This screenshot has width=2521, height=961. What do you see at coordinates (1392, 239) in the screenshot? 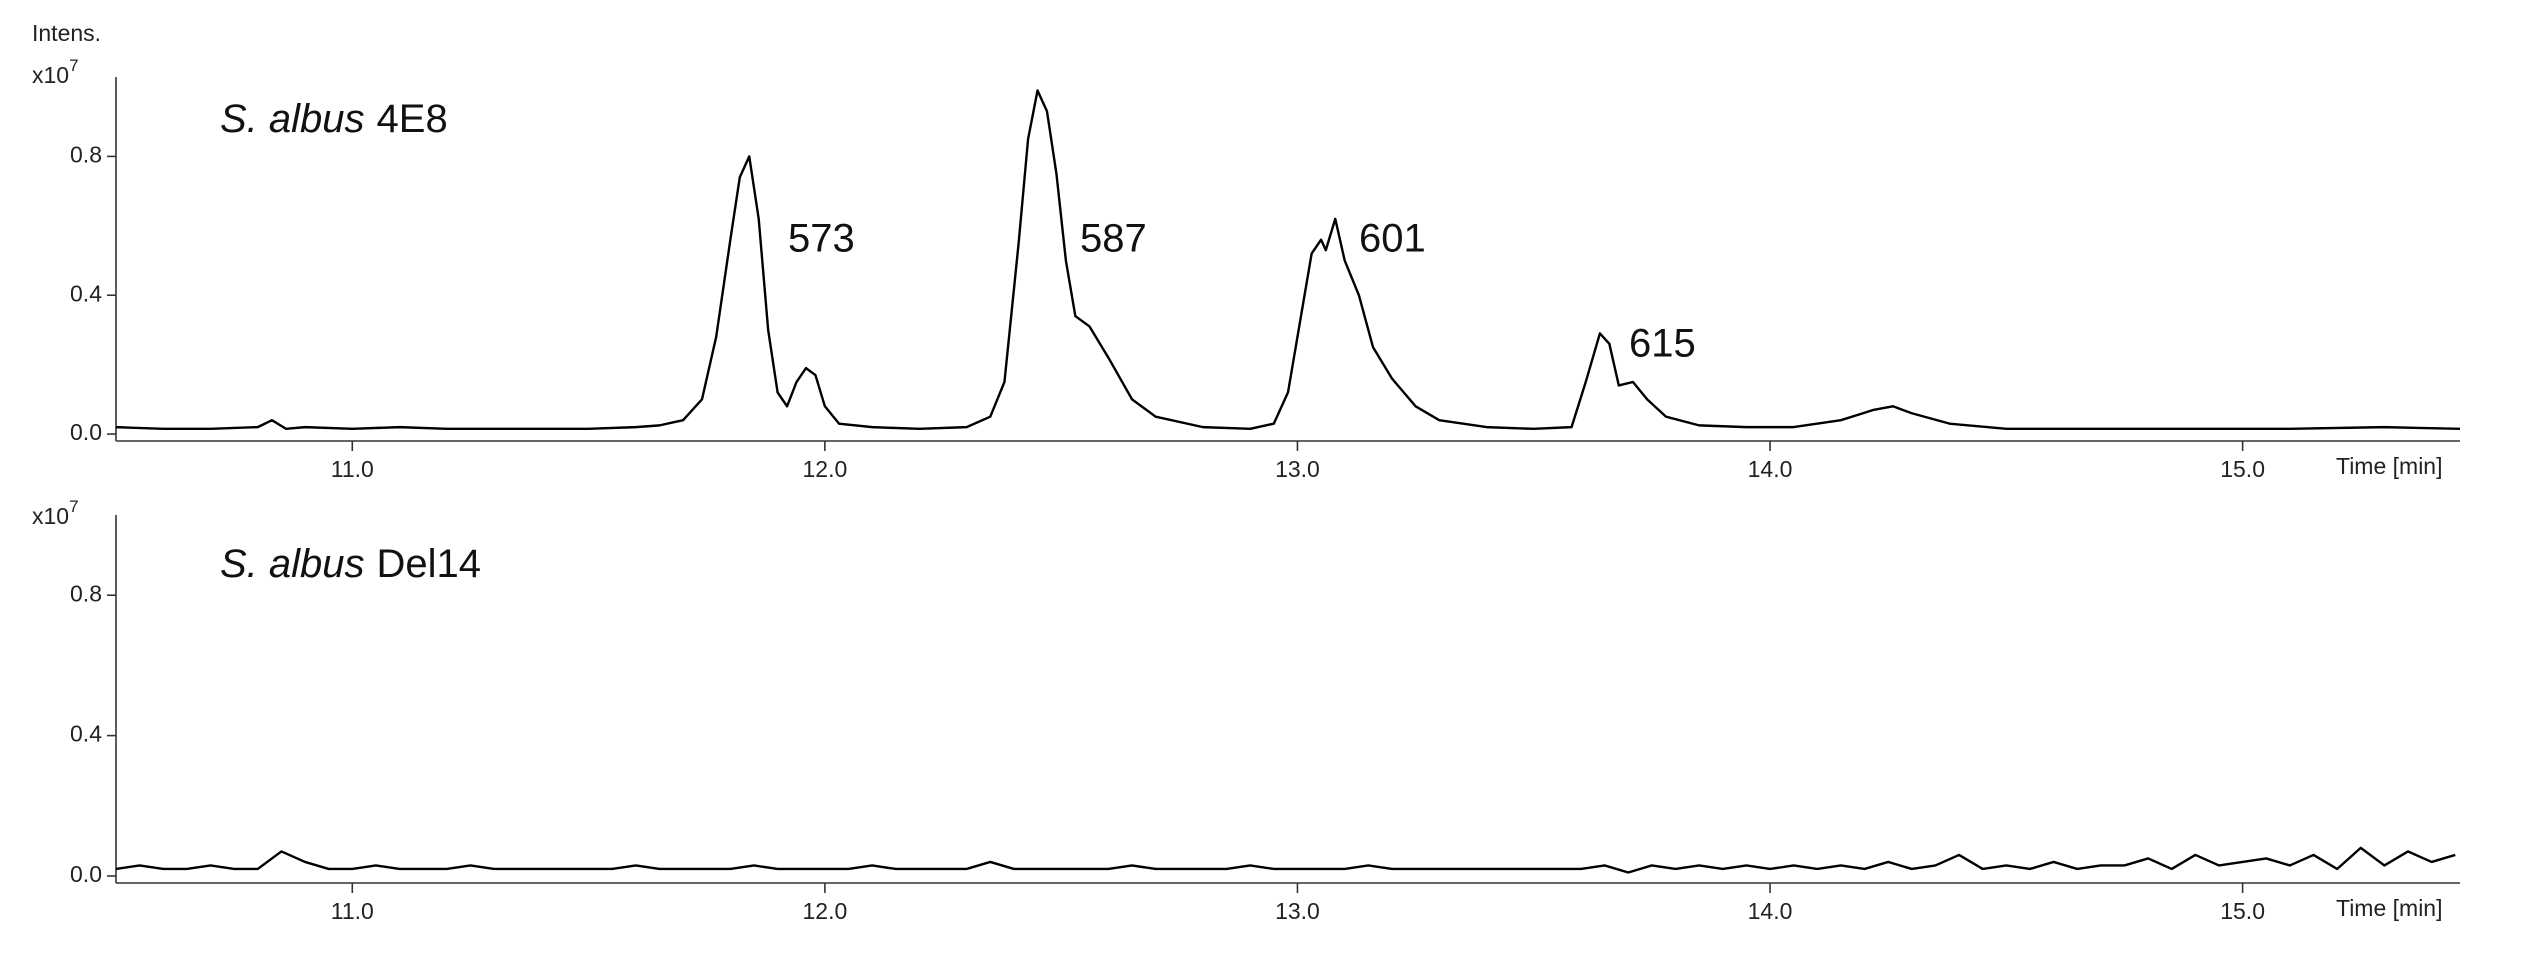
I see `peak-annotation: 601` at bounding box center [1392, 239].